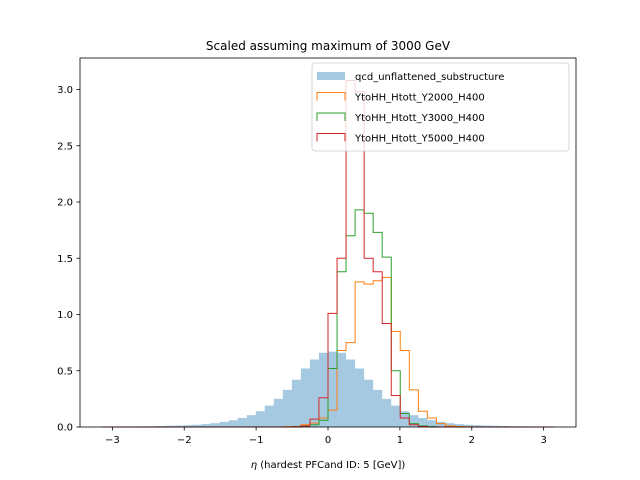  I want to click on x-tick-label: 2, so click(472, 440).